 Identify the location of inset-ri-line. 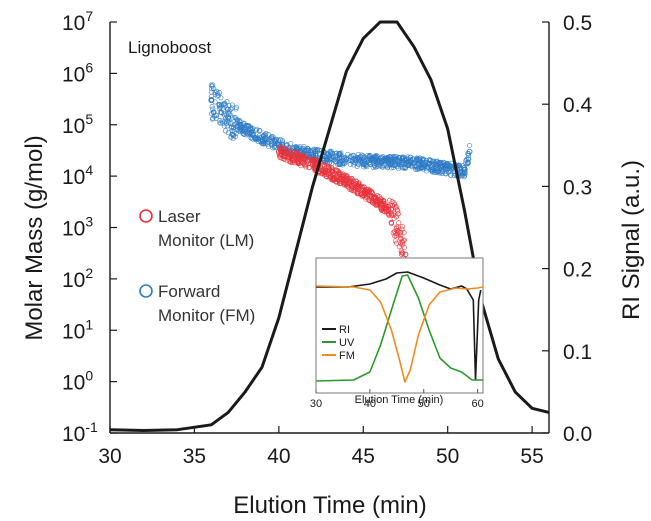
(399, 326).